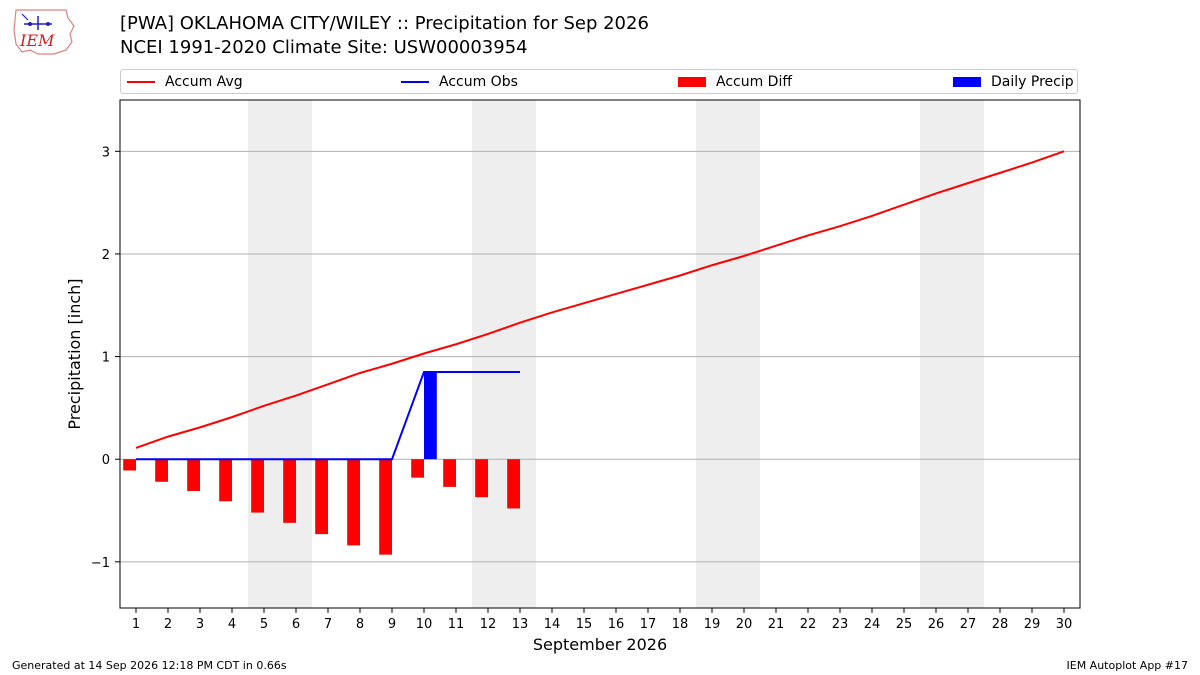 The image size is (1200, 675). What do you see at coordinates (744, 624) in the screenshot?
I see `x-tick-label: 20` at bounding box center [744, 624].